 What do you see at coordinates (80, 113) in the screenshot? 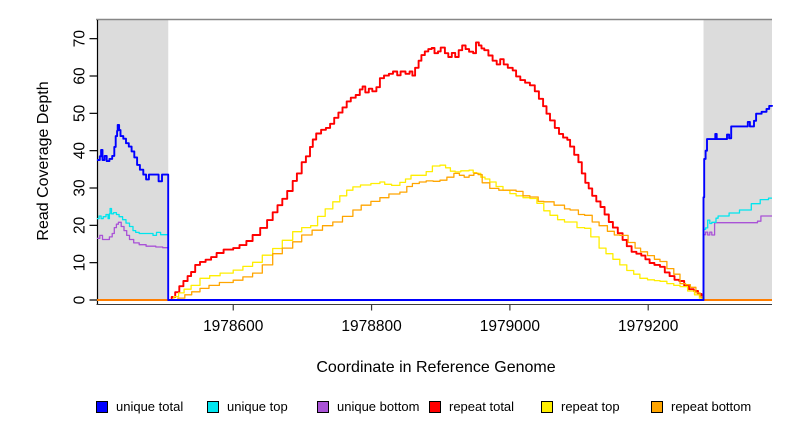
I see `y-tick-label: 50` at bounding box center [80, 113].